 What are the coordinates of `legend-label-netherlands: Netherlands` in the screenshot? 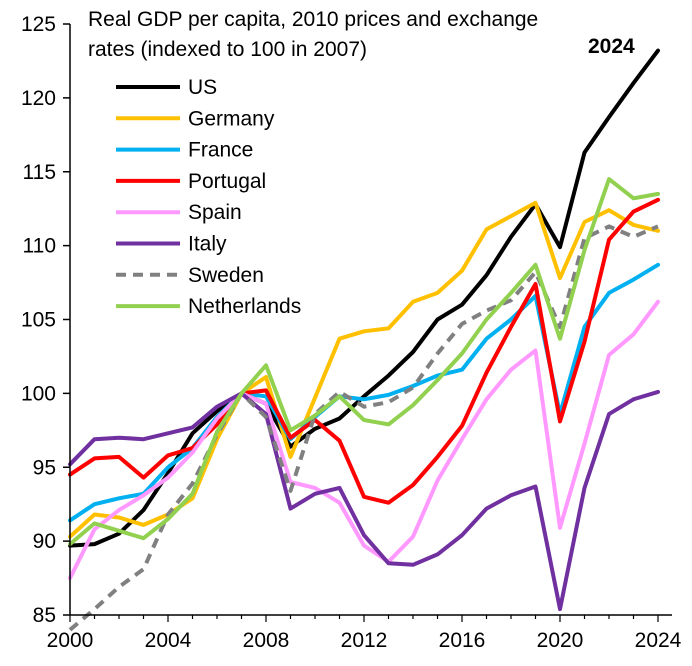 It's located at (244, 306).